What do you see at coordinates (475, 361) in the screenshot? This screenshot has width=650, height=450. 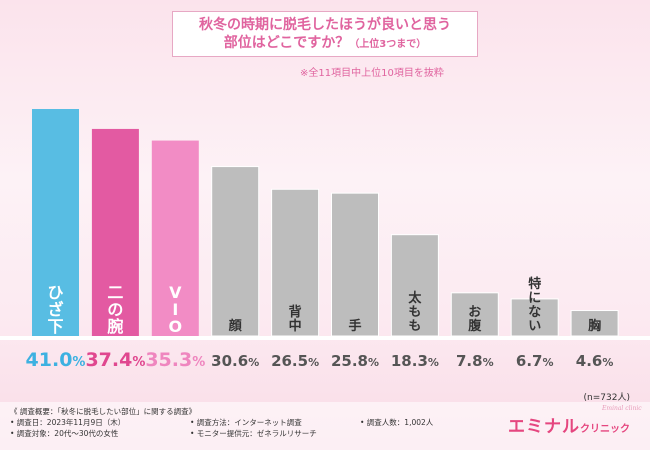 I see `value-label-8: 7.8%` at bounding box center [475, 361].